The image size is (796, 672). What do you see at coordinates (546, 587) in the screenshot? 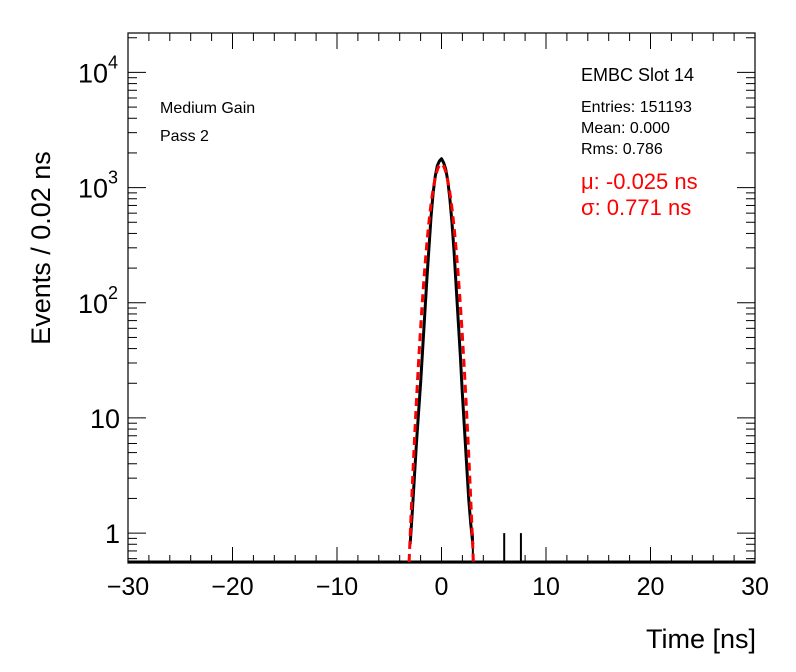
I see `x-tick-label: 10` at bounding box center [546, 587].